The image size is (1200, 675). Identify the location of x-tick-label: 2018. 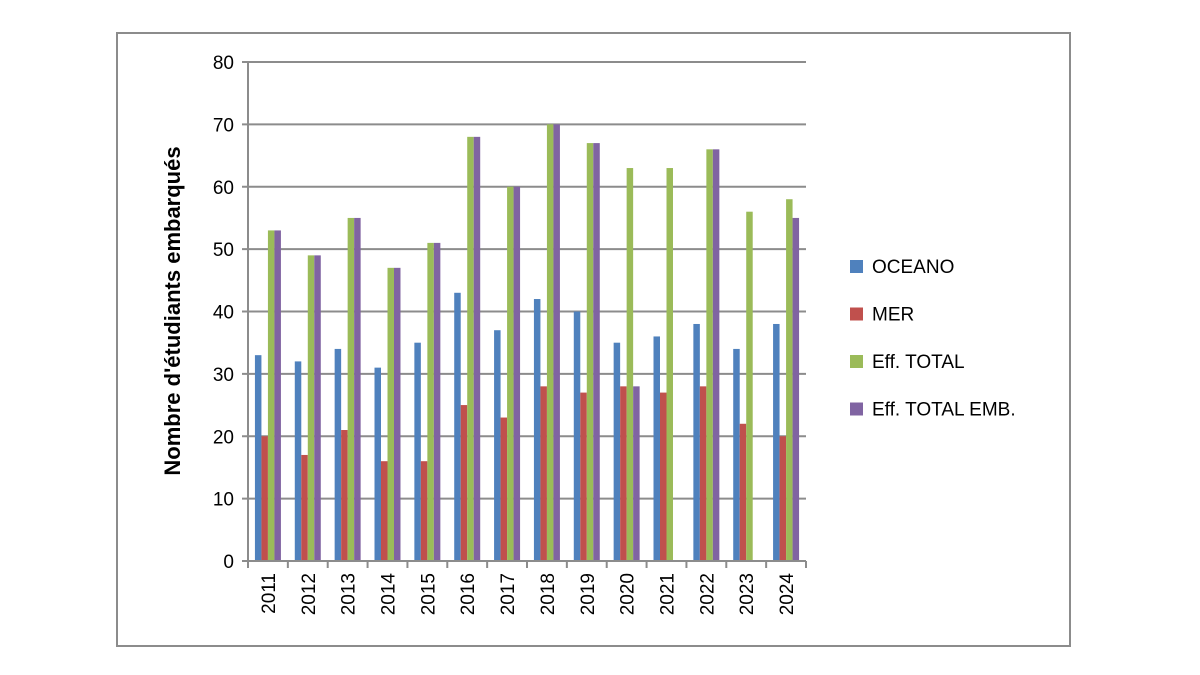
(548, 594).